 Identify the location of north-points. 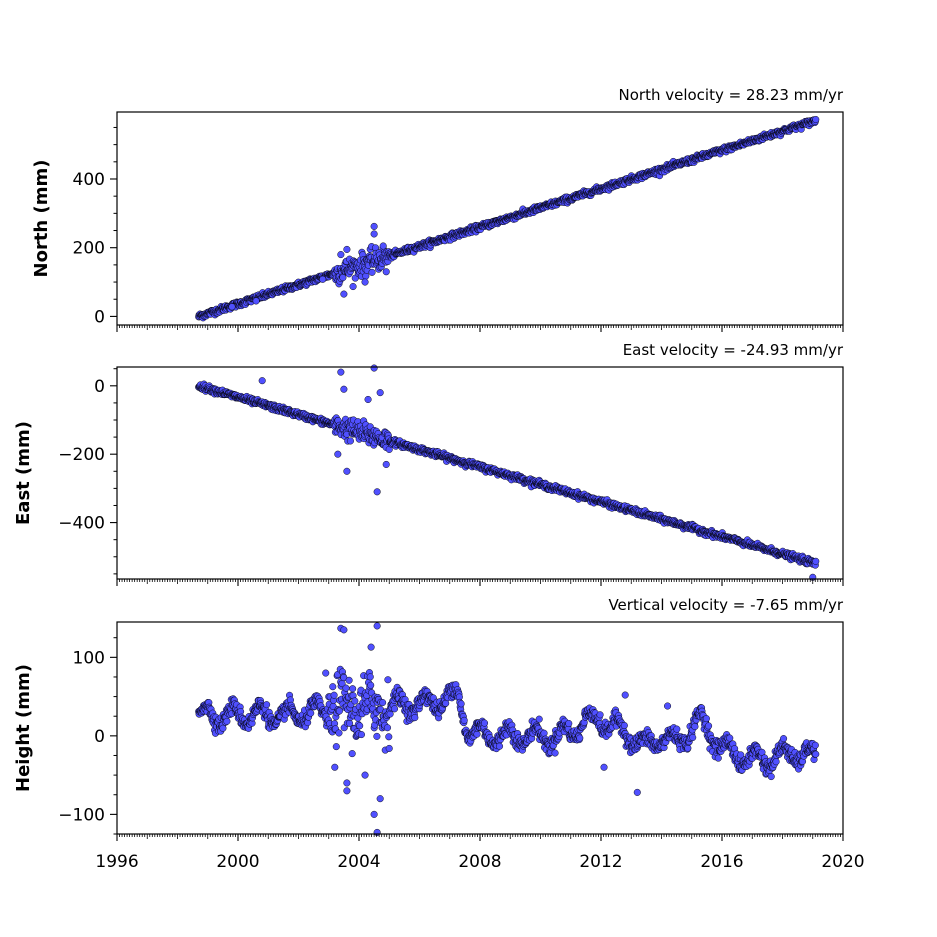
(507, 218).